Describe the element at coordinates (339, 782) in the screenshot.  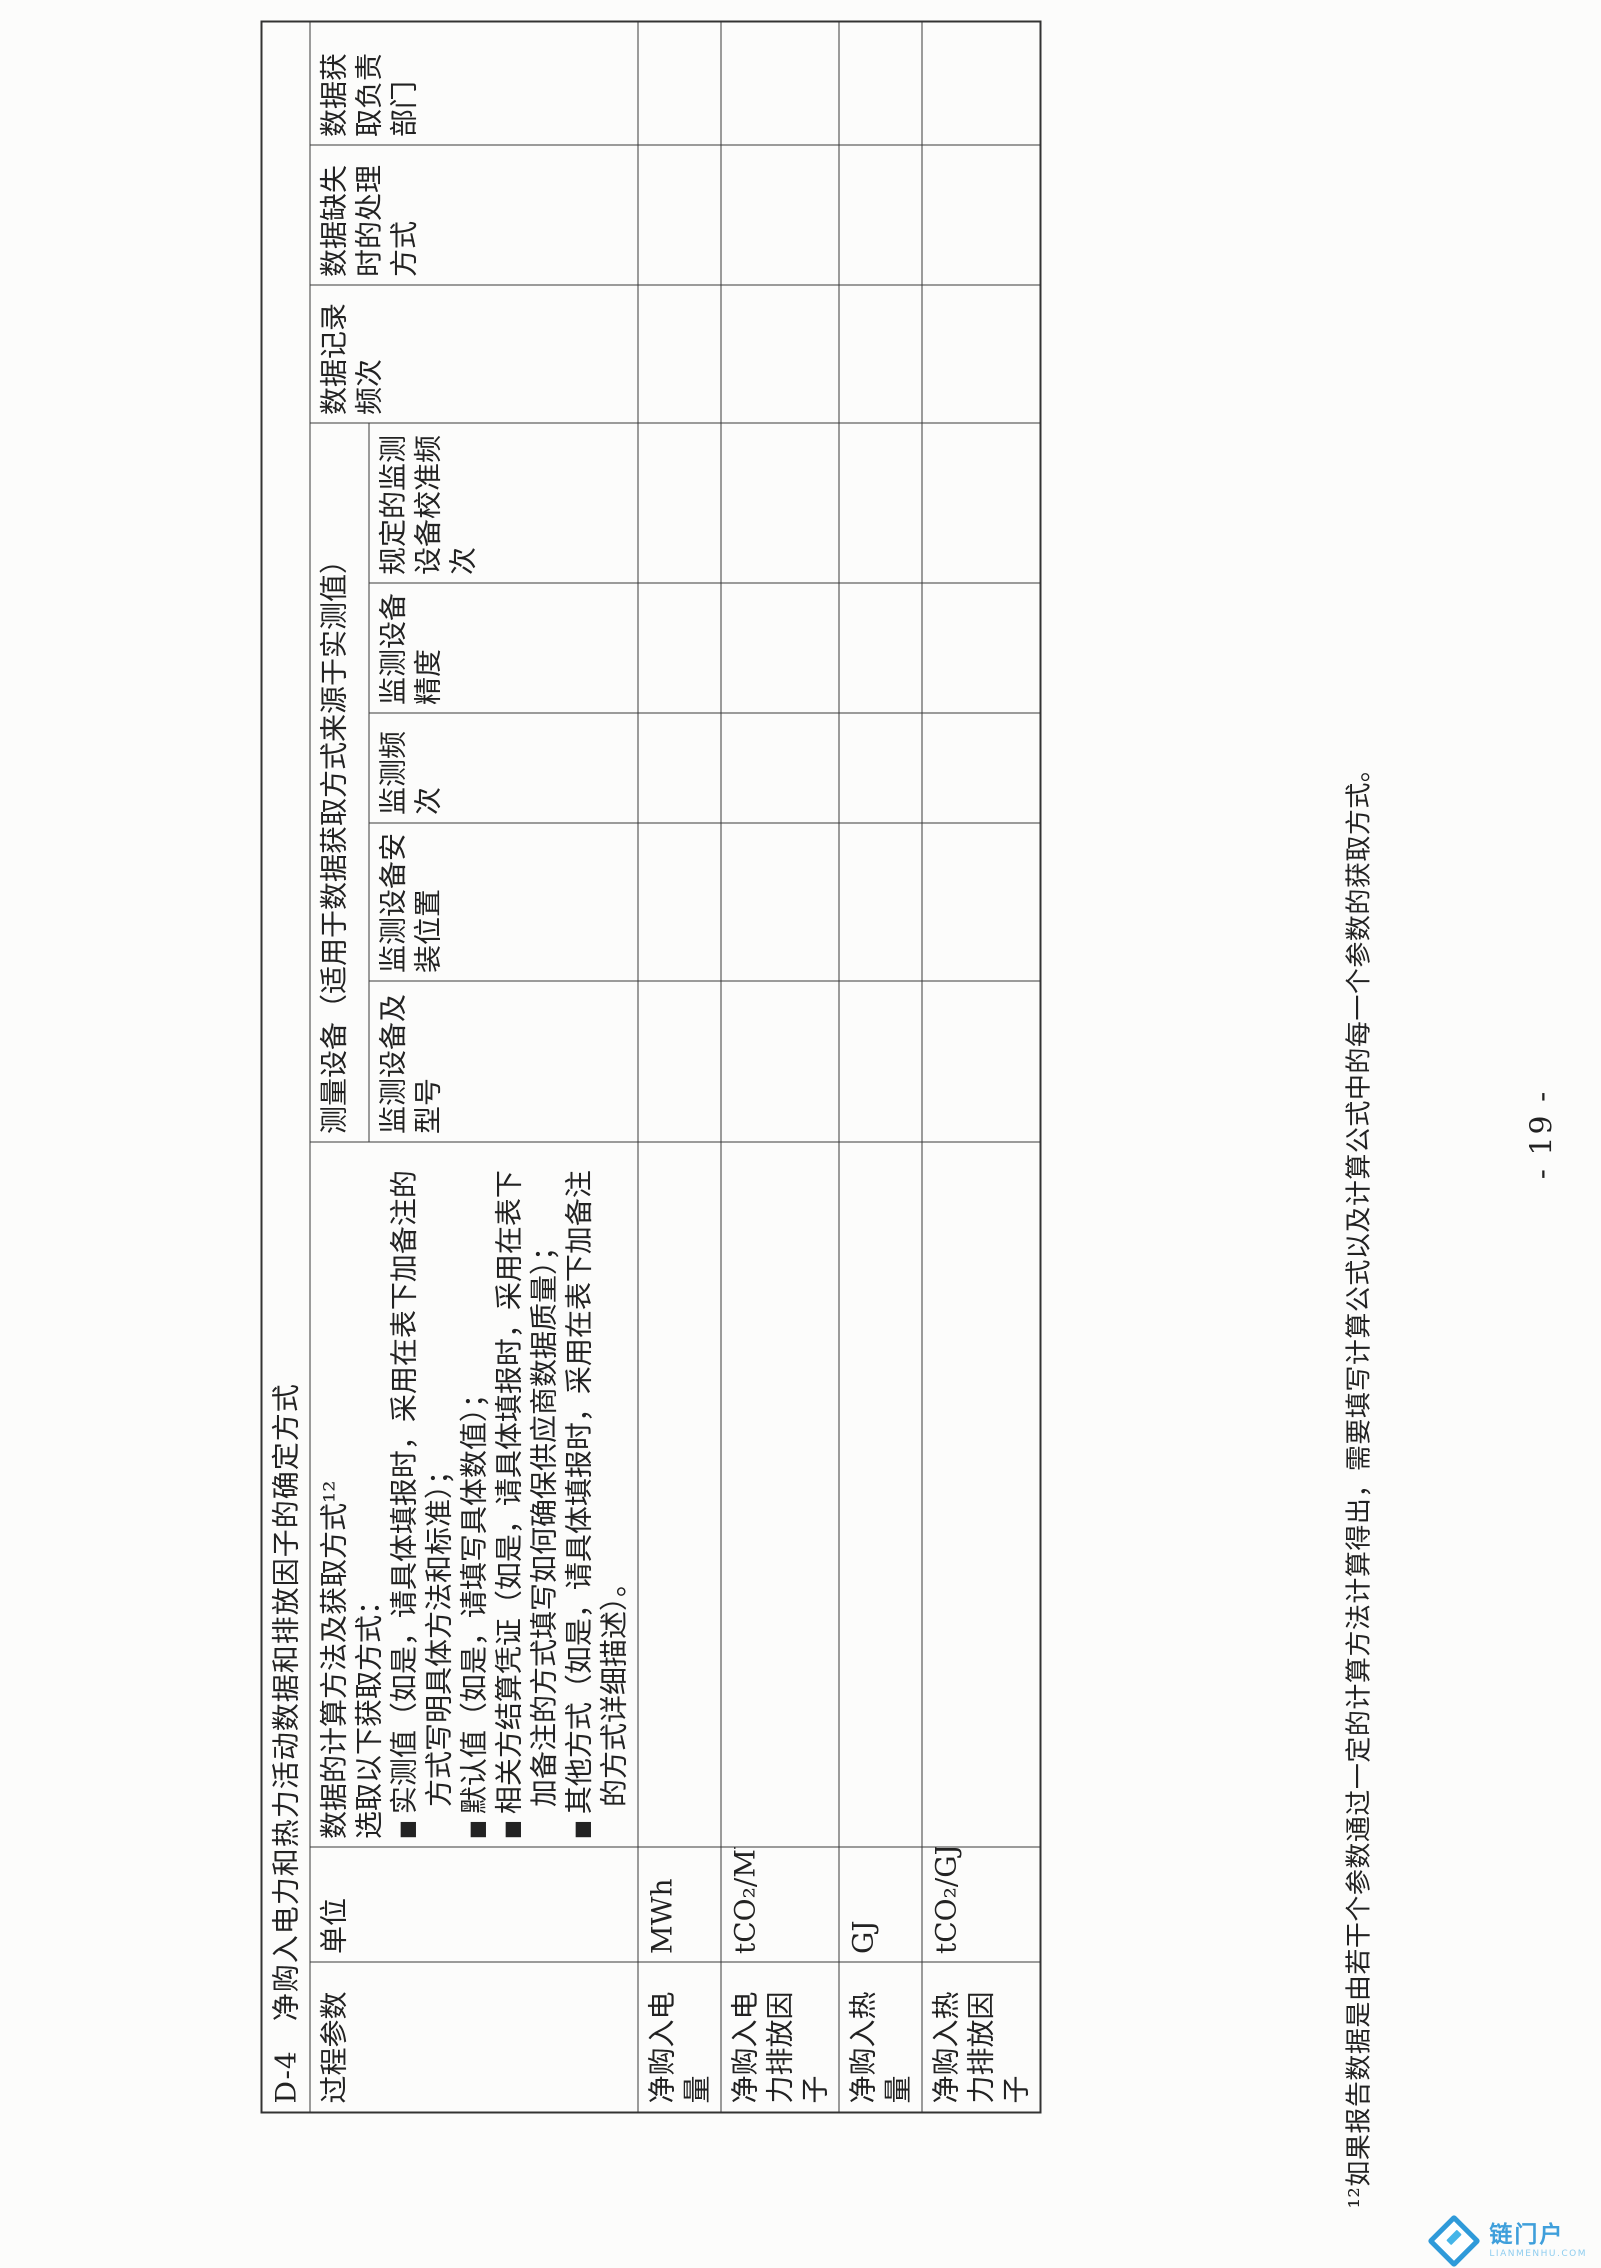
I see `col-group-measuring-devices: 测量设备（适用于数据获取方式来源于实测值）` at that location.